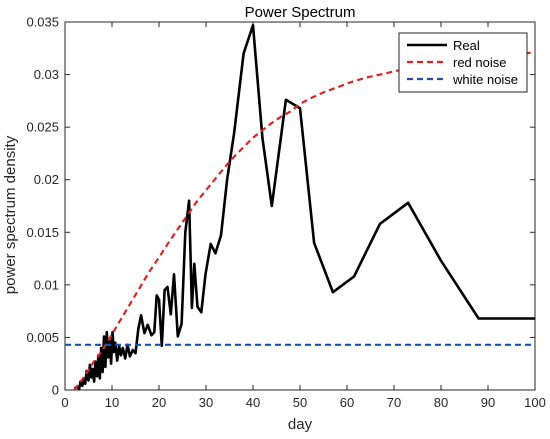  What do you see at coordinates (159, 402) in the screenshot?
I see `x-tick-label: 20` at bounding box center [159, 402].